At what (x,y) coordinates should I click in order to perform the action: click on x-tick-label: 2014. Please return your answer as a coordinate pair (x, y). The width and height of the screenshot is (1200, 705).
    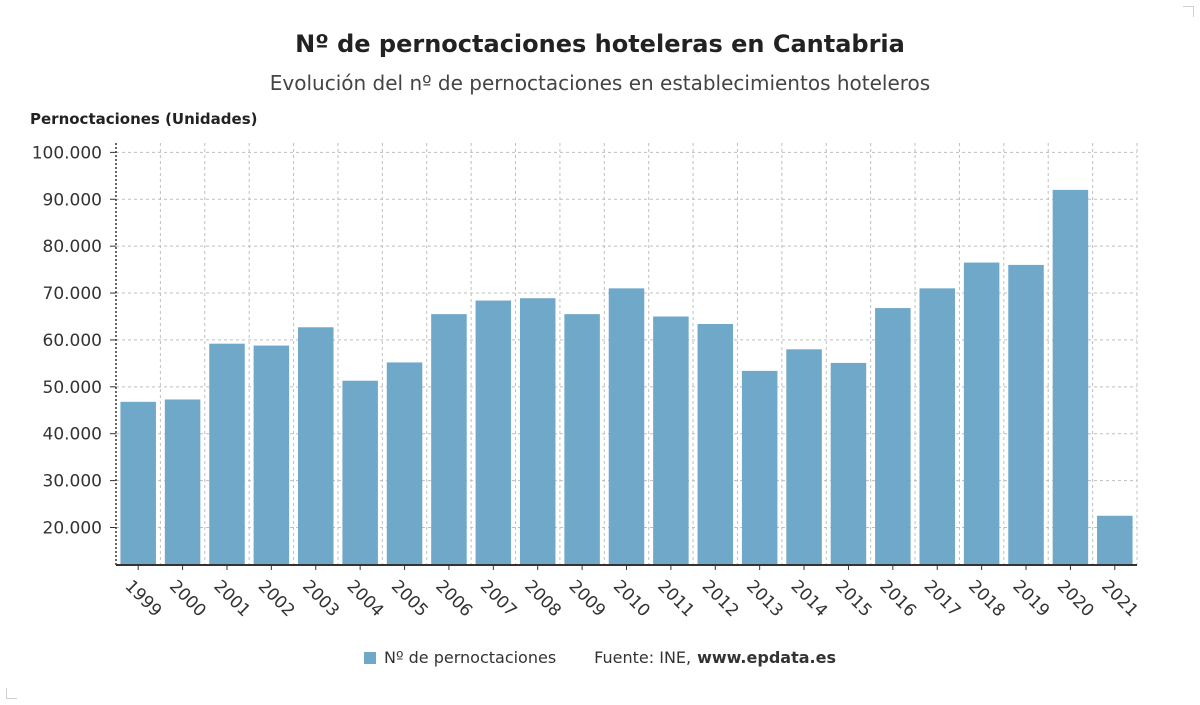
    Looking at the image, I should click on (809, 598).